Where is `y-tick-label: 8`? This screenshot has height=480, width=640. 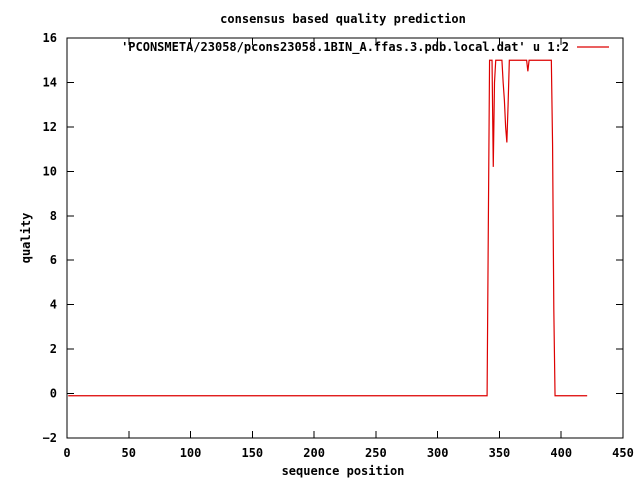 y-tick-label: 8 is located at coordinates (53, 216).